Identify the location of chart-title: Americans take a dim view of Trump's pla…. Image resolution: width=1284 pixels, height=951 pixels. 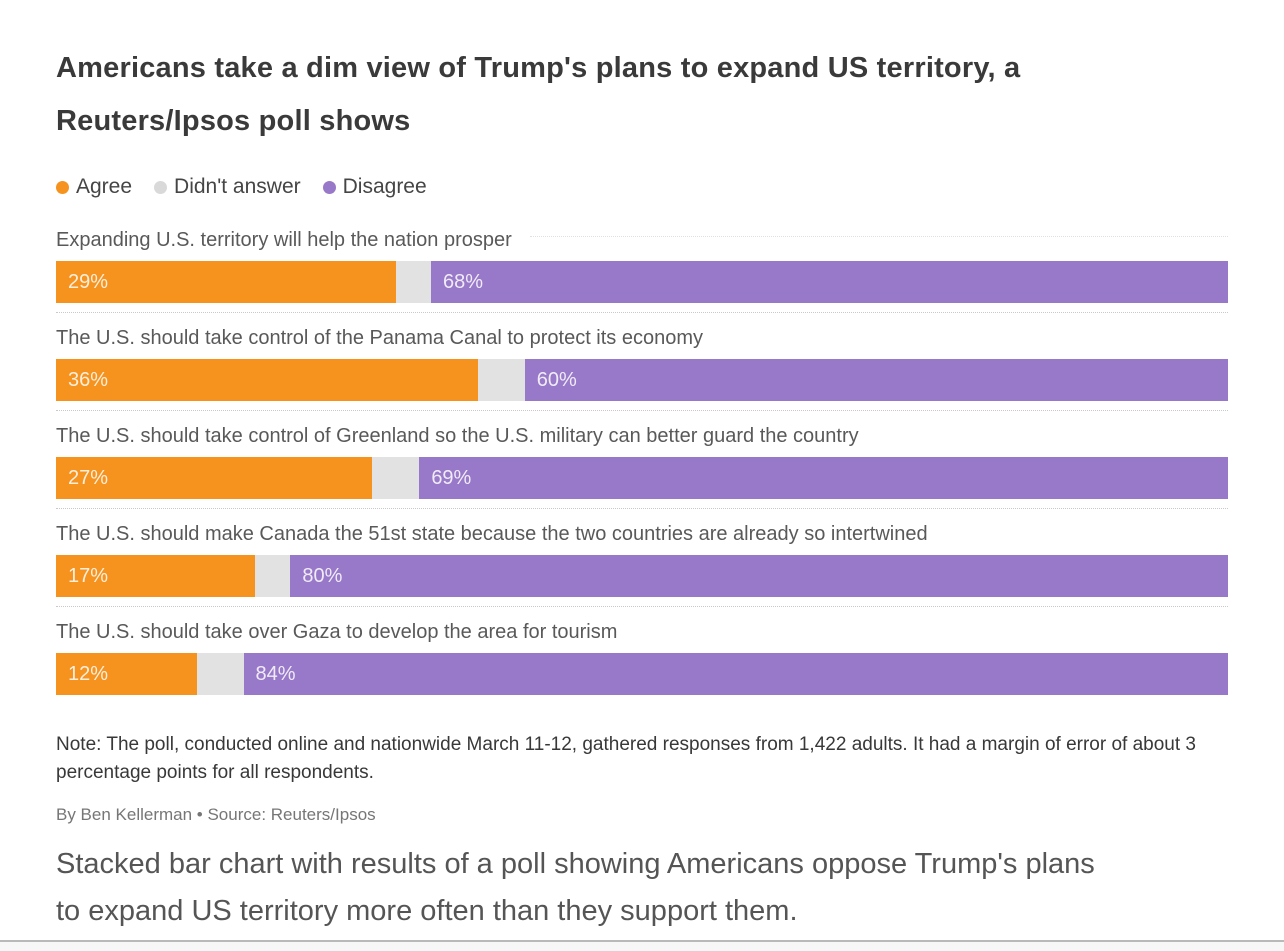
(538, 94).